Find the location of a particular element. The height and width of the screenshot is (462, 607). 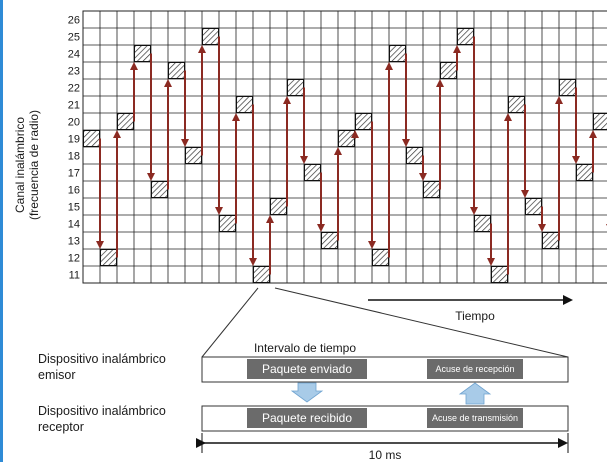

receiver-label-line1: Dispositivo inalámbrico is located at coordinates (102, 411).